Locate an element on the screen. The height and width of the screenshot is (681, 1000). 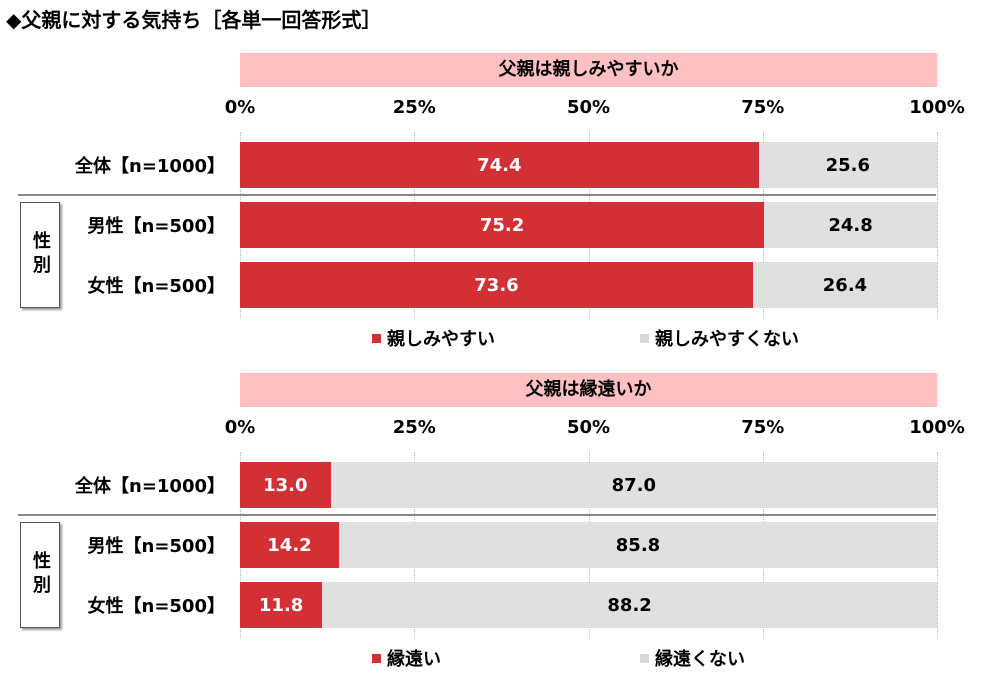
data-label: 73.6 is located at coordinates (496, 285).